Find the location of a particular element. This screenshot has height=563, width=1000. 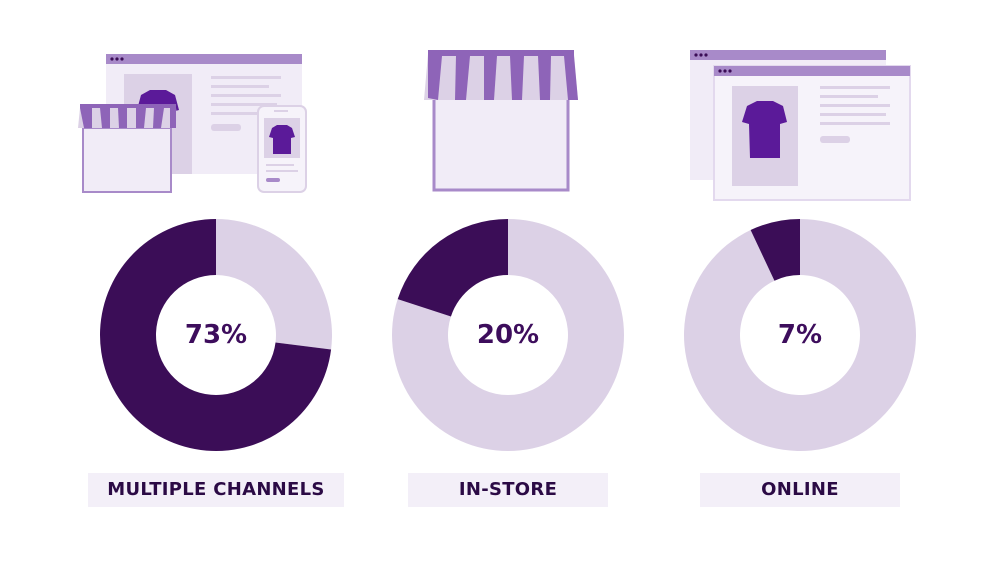

multichannel-illustration-icon is located at coordinates (192, 123).